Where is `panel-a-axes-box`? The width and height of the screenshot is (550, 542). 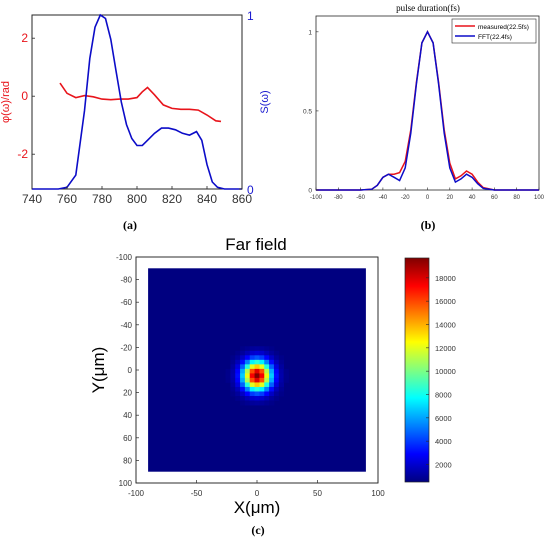 panel-a-axes-box is located at coordinates (137, 102).